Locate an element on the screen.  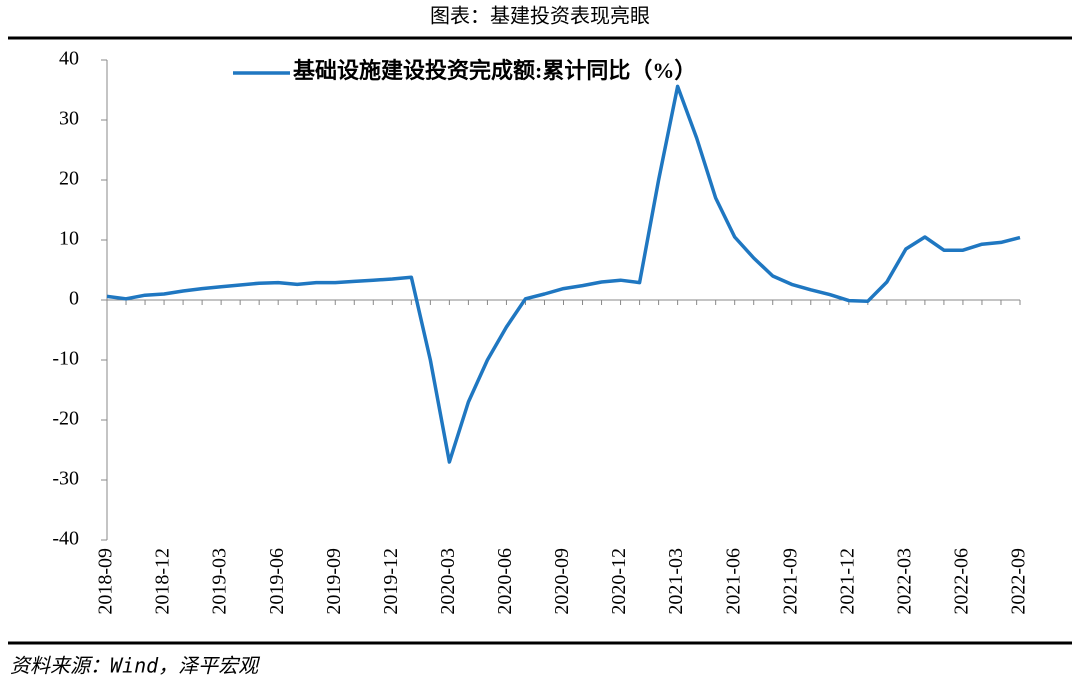
x-tick-label: 2022-09 is located at coordinates (1019, 581).